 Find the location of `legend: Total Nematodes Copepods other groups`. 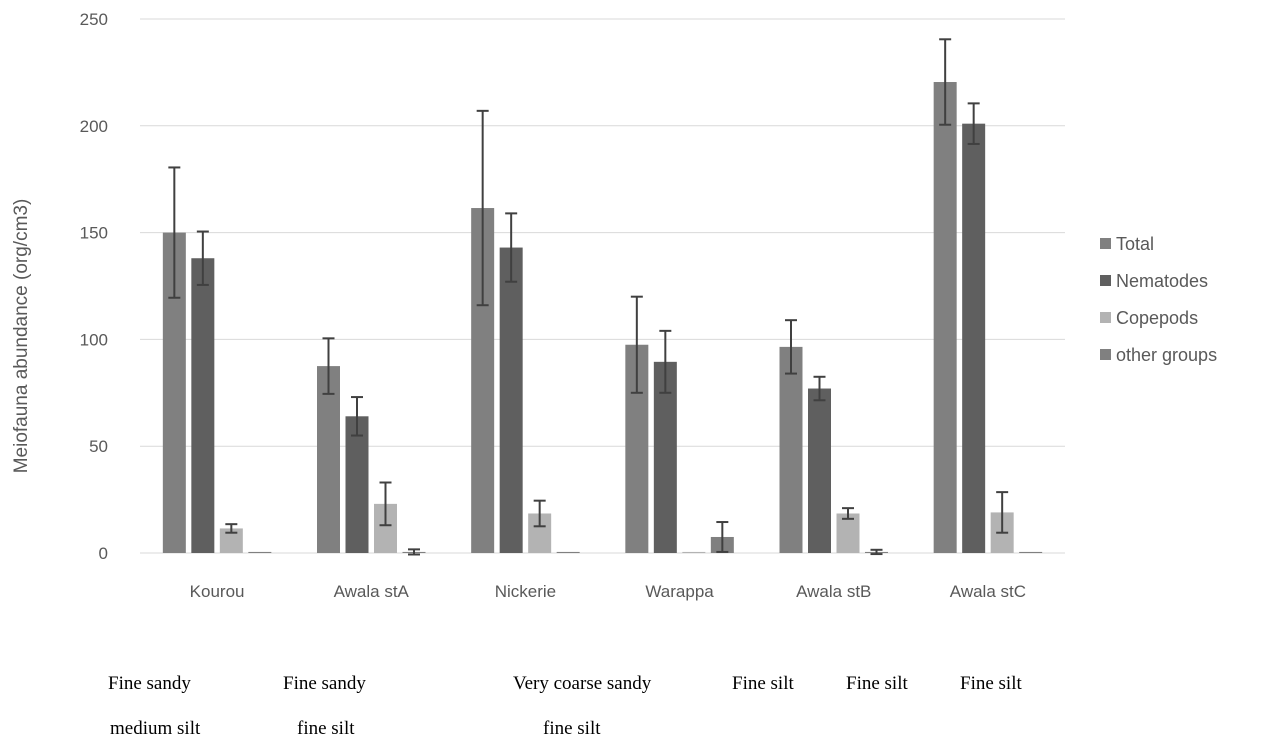

legend: Total Nematodes Copepods other groups is located at coordinates (1158, 299).